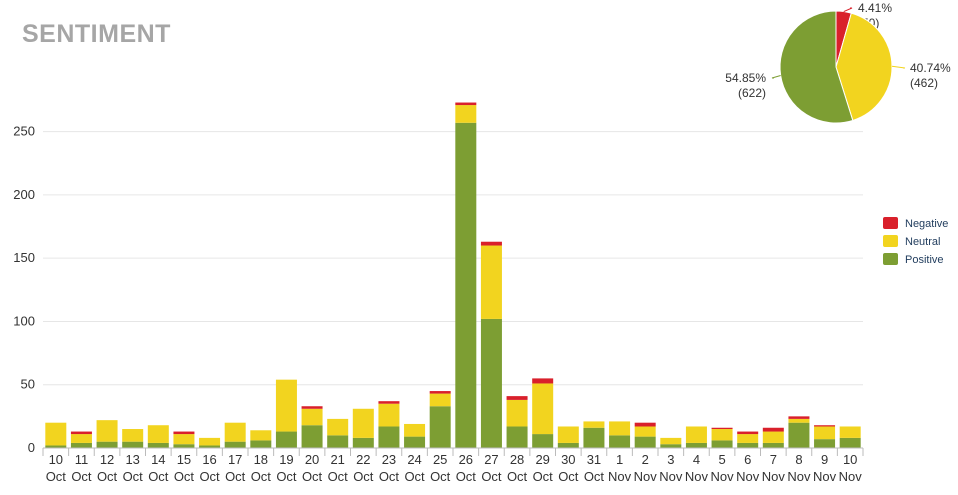 The width and height of the screenshot is (958, 495). Describe the element at coordinates (24, 194) in the screenshot. I see `y-tick-label: 200` at that location.